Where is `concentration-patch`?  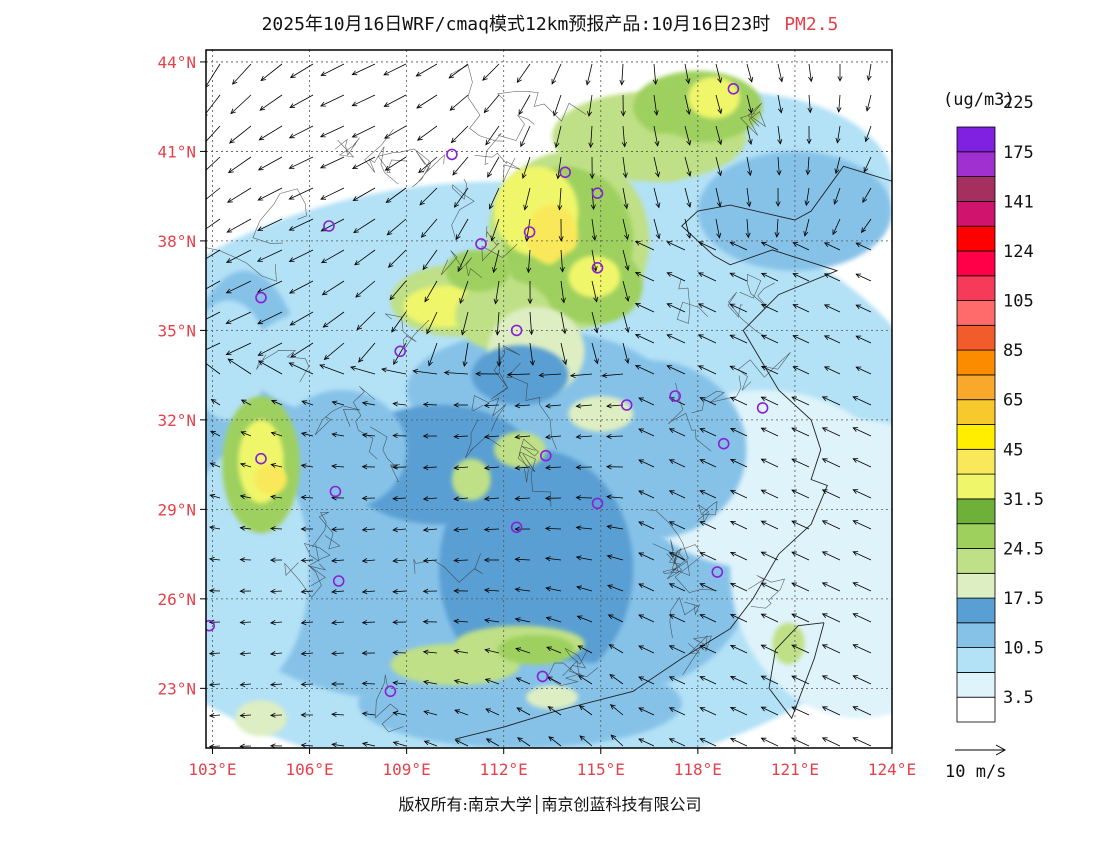 concentration-patch is located at coordinates (478, 270).